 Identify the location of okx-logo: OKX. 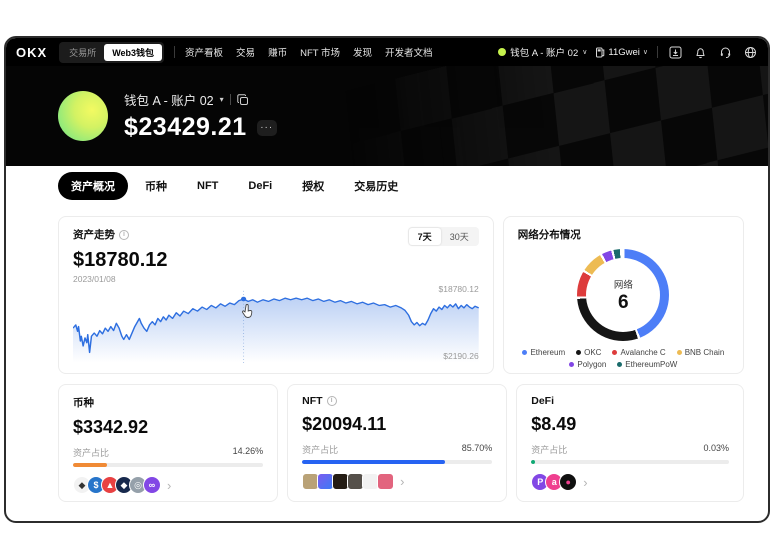
(32, 52).